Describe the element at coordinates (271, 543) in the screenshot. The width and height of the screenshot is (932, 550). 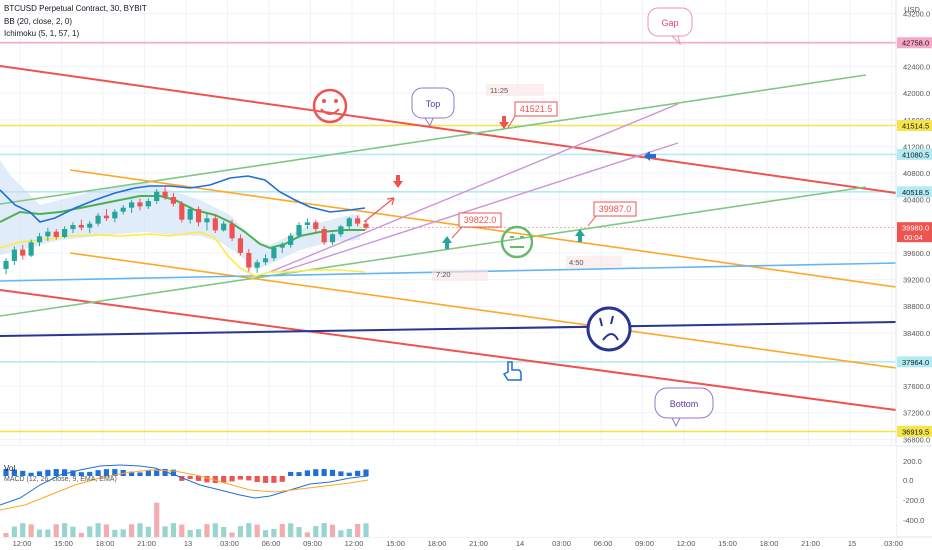
I see `time-tick-label: 06:00` at that location.